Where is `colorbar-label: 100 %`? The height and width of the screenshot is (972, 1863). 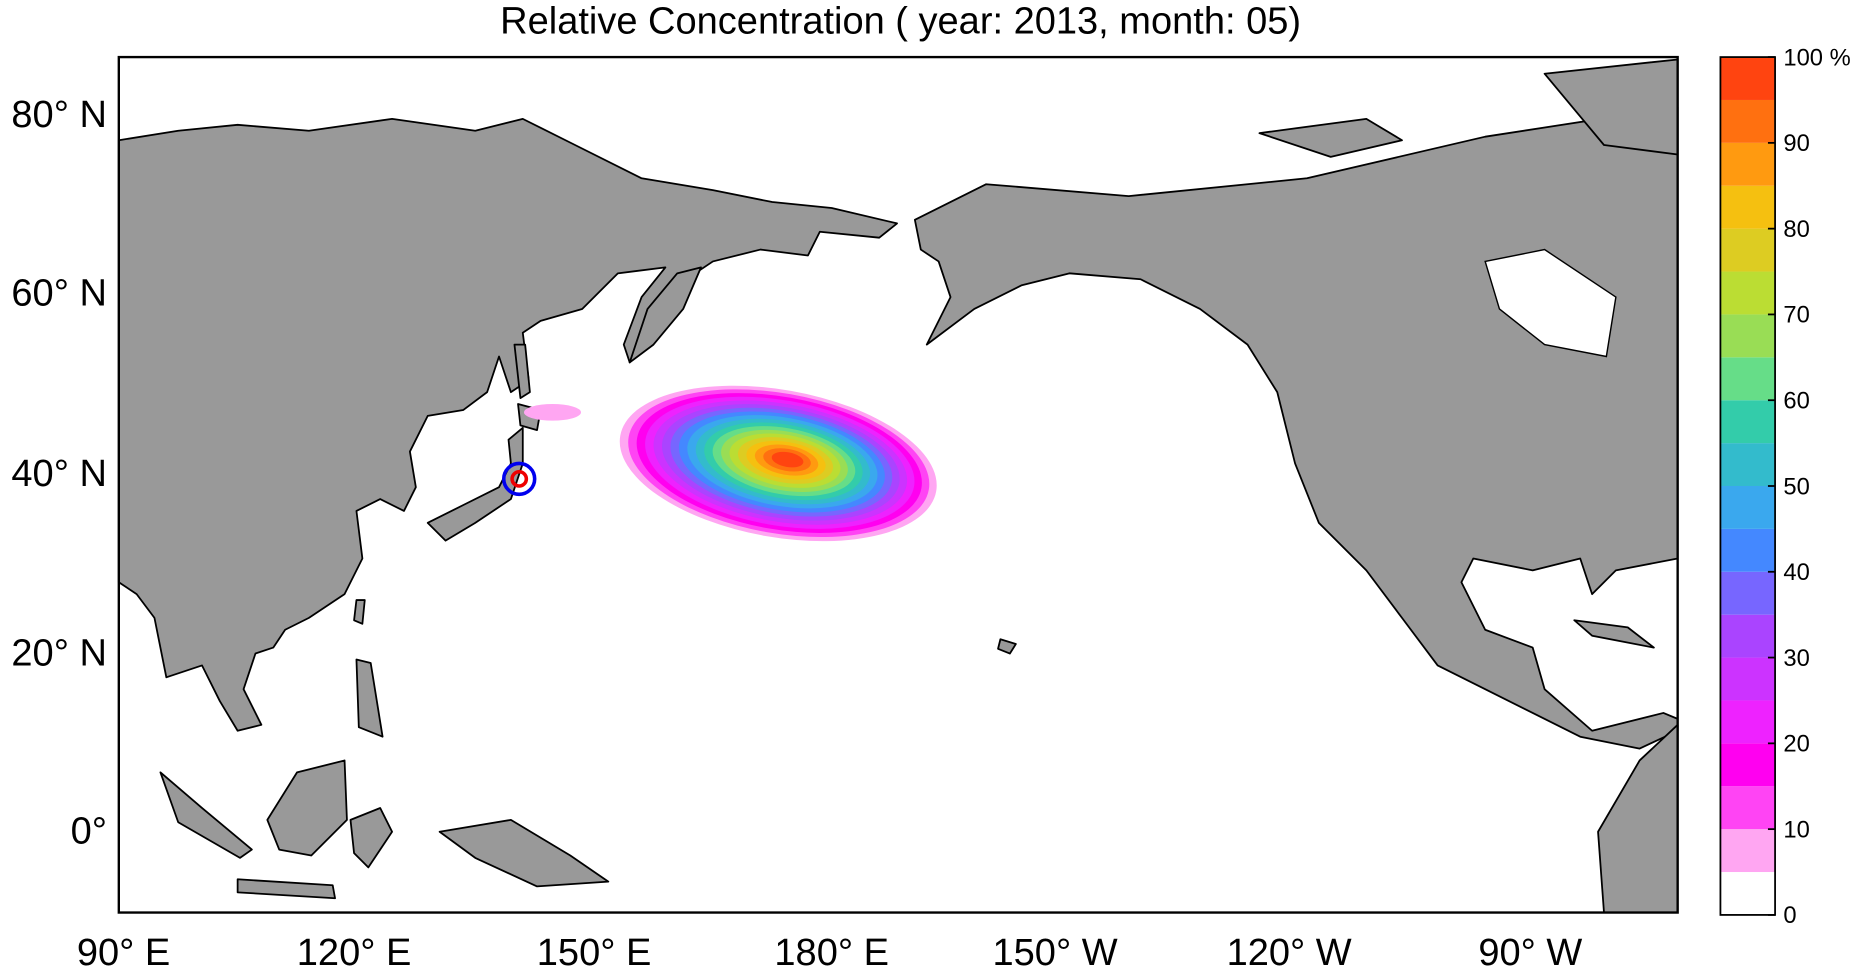 colorbar-label: 100 % is located at coordinates (1816, 57).